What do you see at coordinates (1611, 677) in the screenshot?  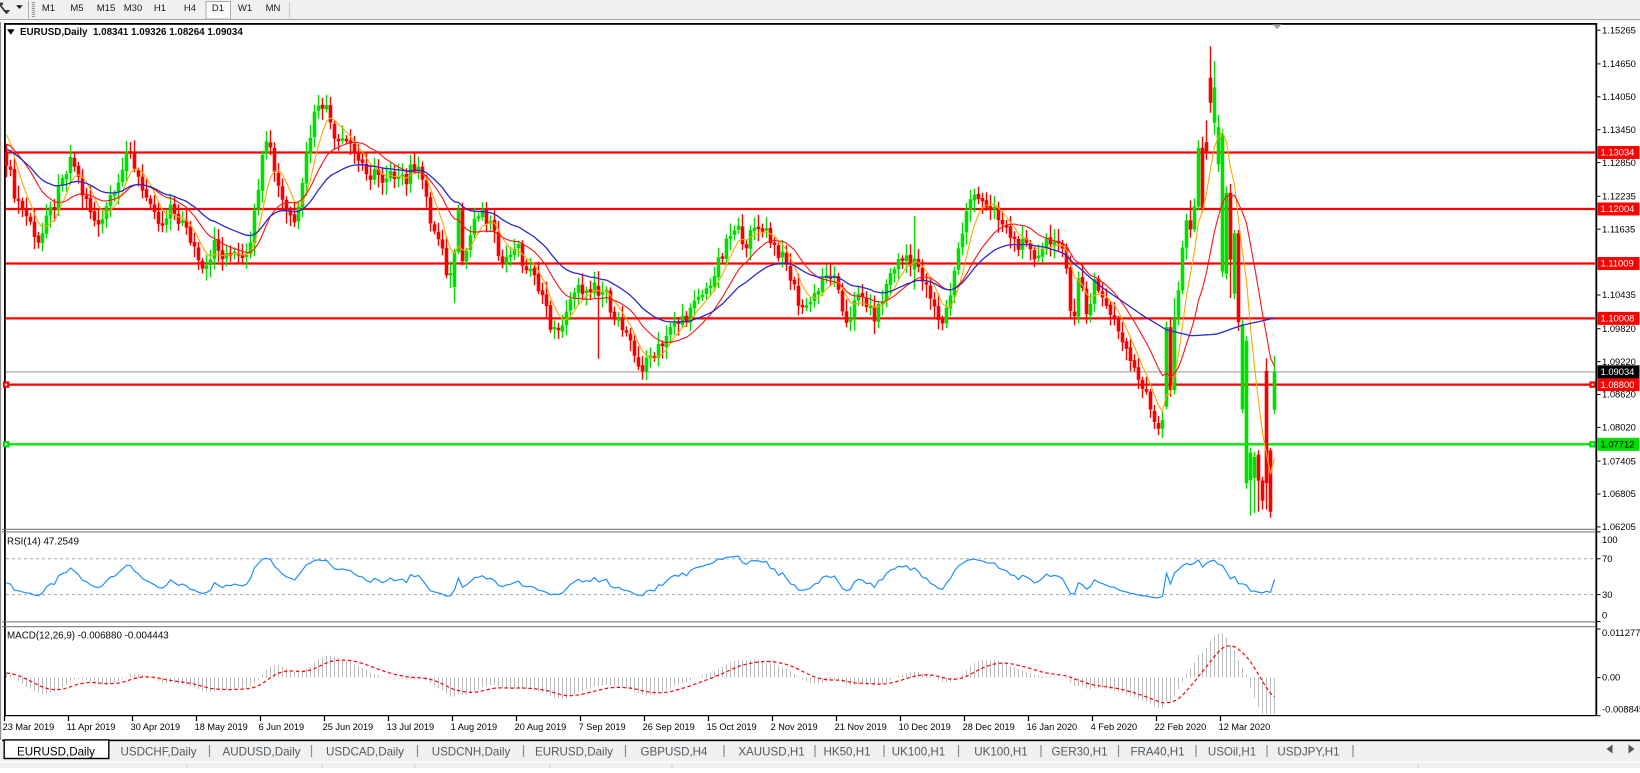 I see `svg-text: 0.00` at bounding box center [1611, 677].